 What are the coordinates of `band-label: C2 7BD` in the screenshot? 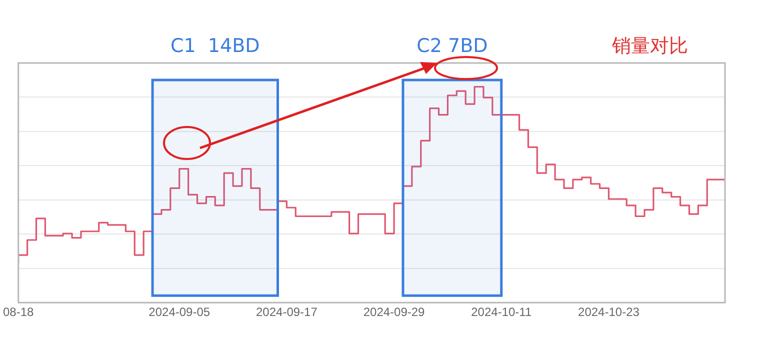 It's located at (452, 45).